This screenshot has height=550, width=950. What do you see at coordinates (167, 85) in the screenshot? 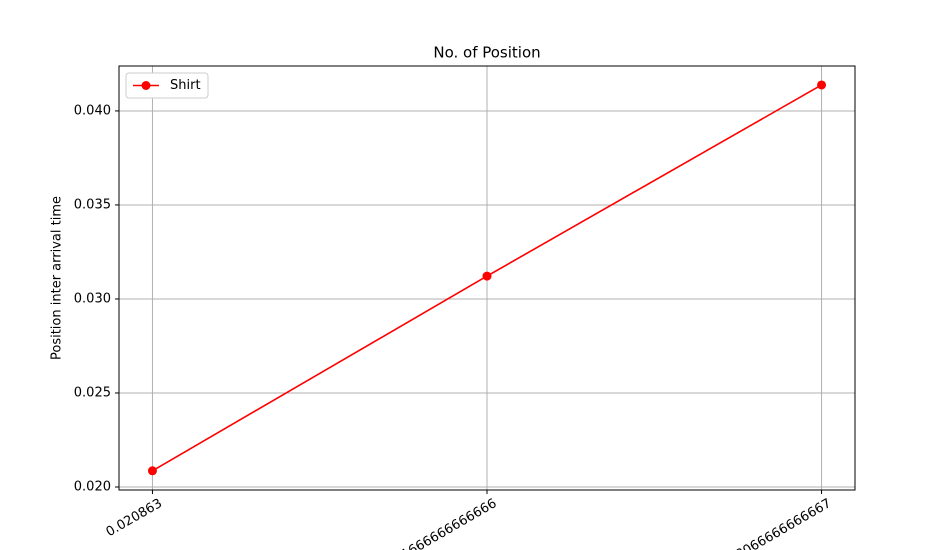
I see `legend-box` at bounding box center [167, 85].